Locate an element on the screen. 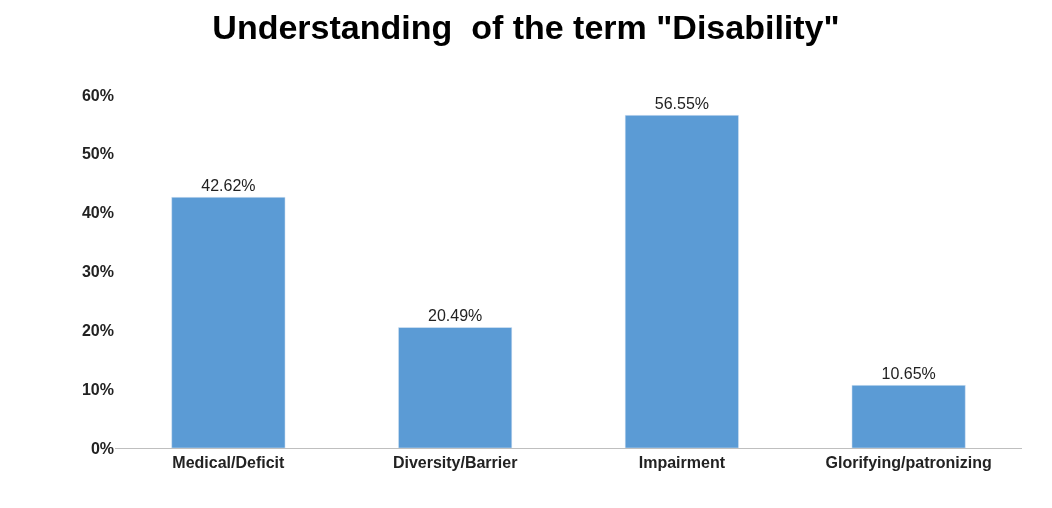  data-label: 20.49% is located at coordinates (455, 316).